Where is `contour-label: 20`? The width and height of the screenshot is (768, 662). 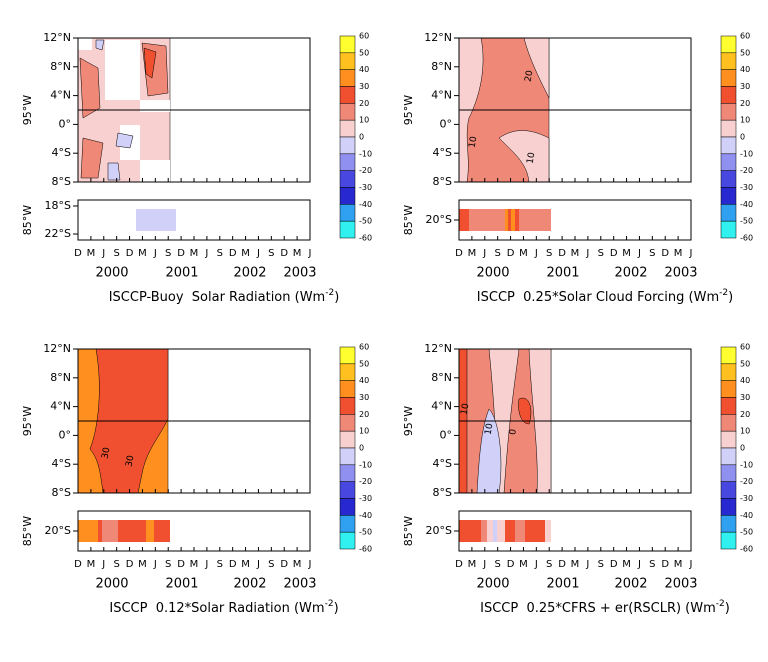
contour-label: 20 is located at coordinates (530, 75).